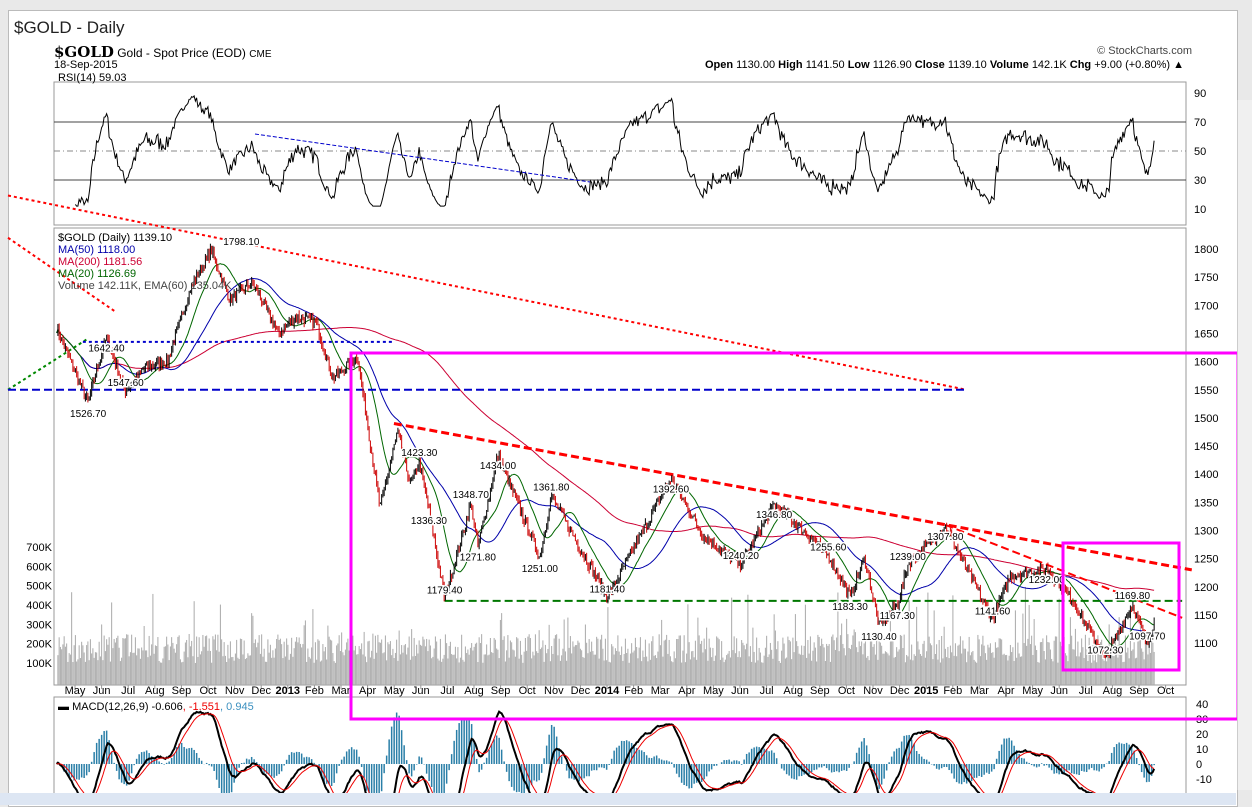  What do you see at coordinates (39, 567) in the screenshot?
I see `volume-tick-label: 600K` at bounding box center [39, 567].